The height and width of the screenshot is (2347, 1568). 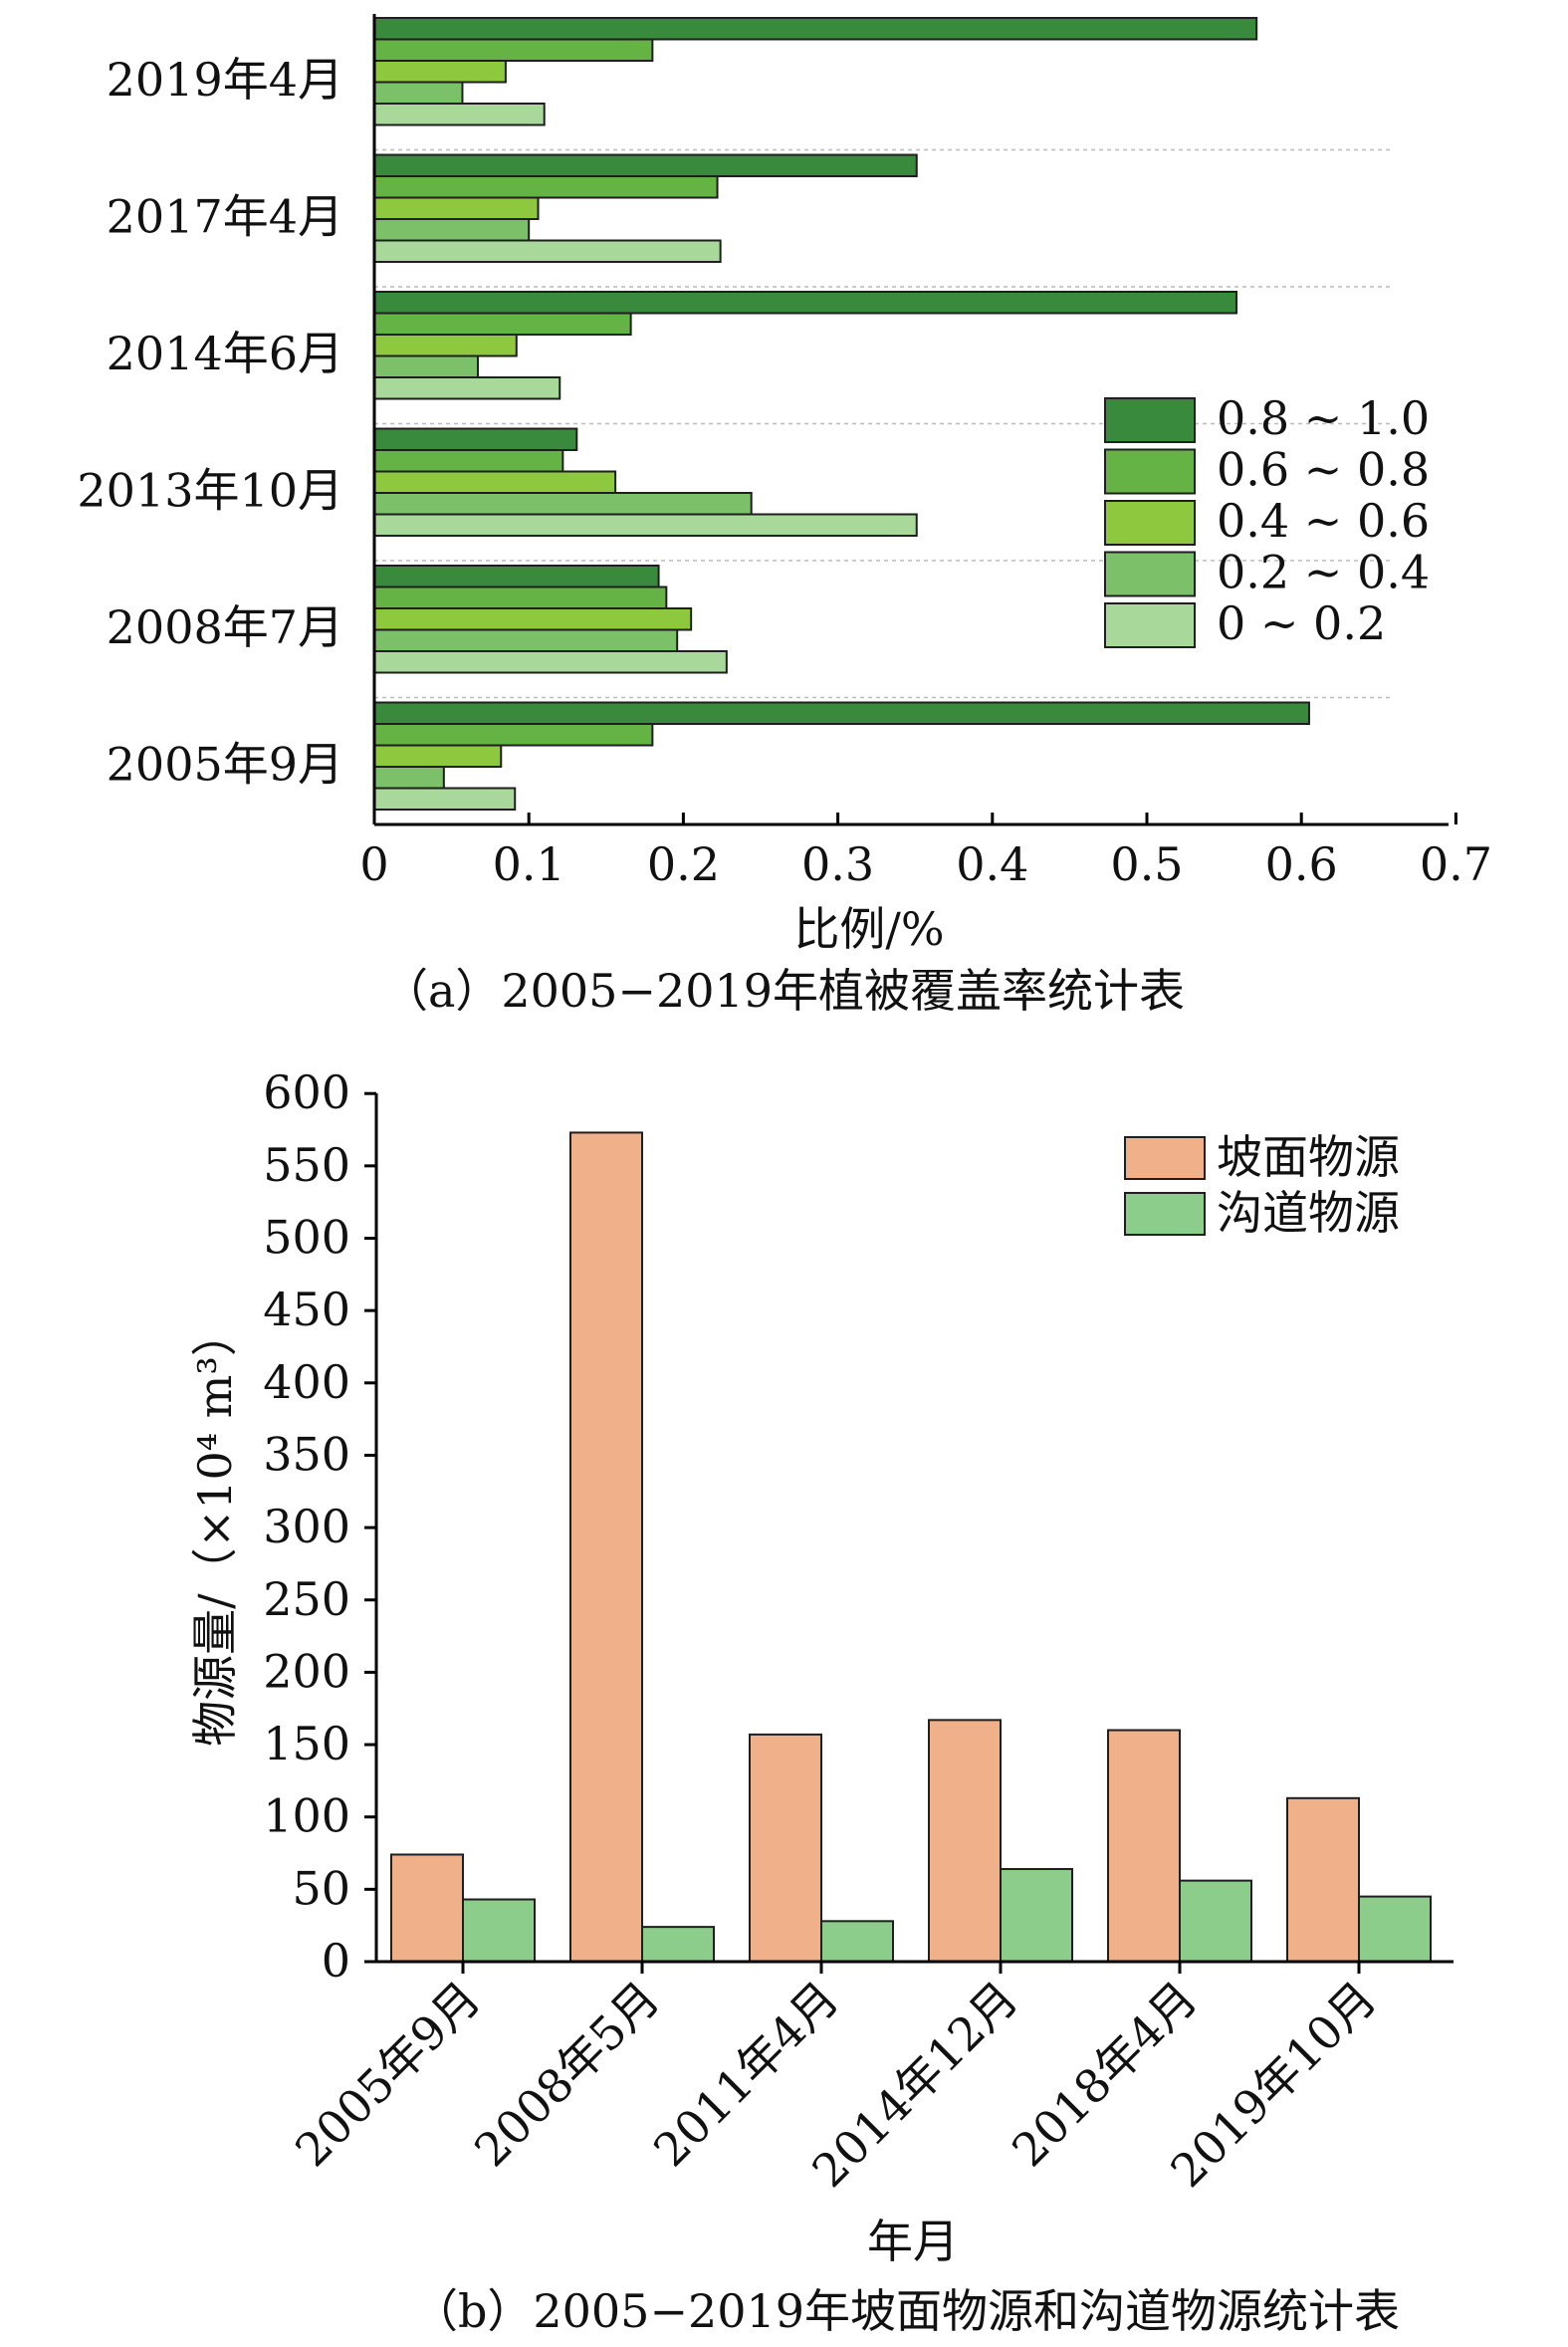 I want to click on a-x-tick-label: 0.3, so click(x=837, y=864).